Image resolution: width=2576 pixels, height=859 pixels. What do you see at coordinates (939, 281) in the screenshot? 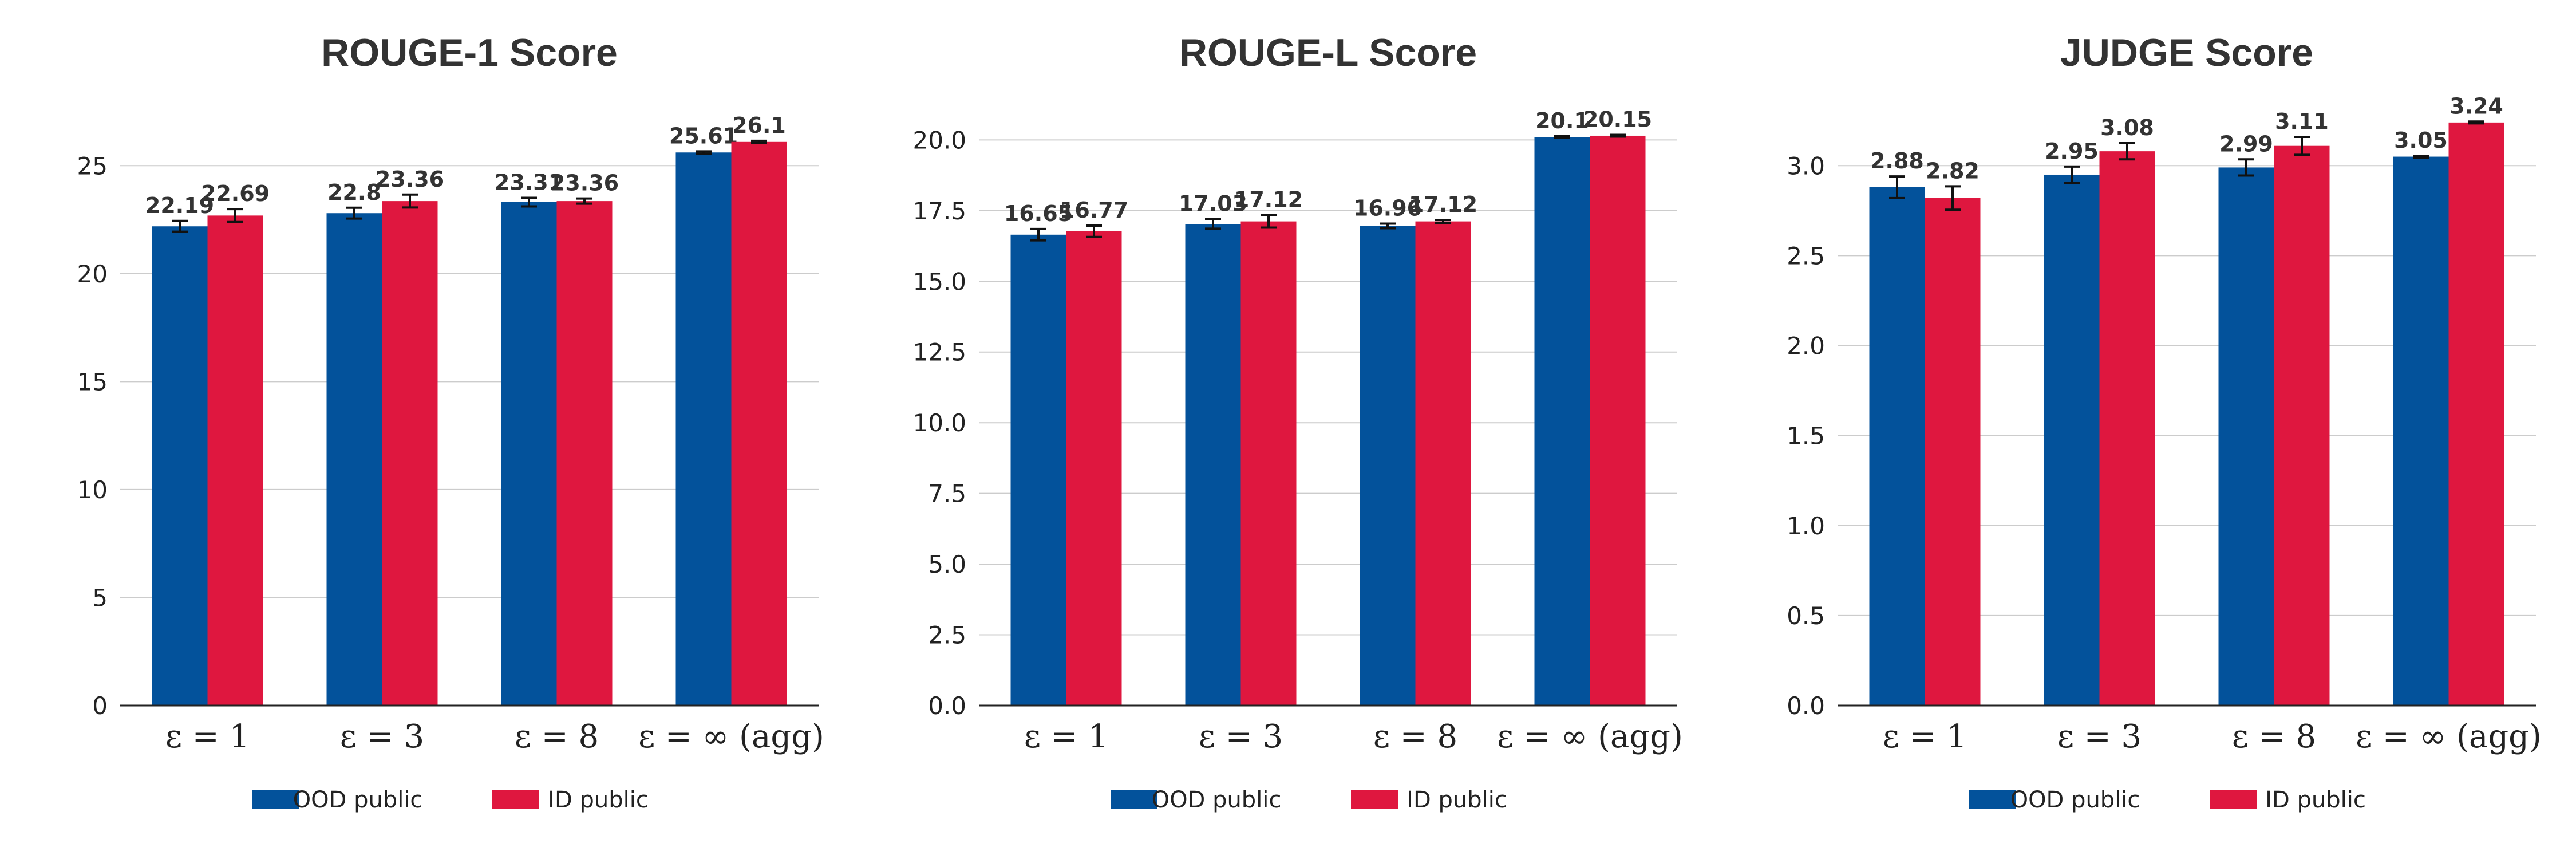
I see `y-tick-label: 15.0` at bounding box center [939, 281].